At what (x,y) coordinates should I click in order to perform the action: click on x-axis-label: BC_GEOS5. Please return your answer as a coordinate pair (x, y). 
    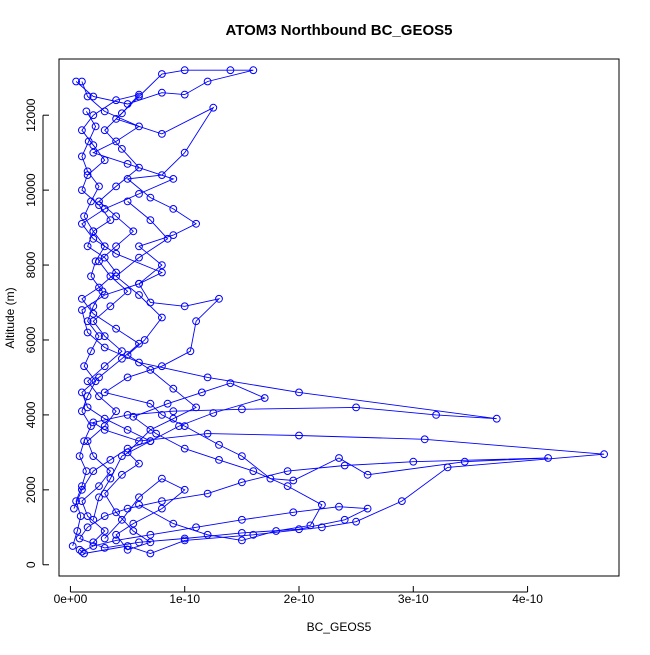
    Looking at the image, I should click on (339, 627).